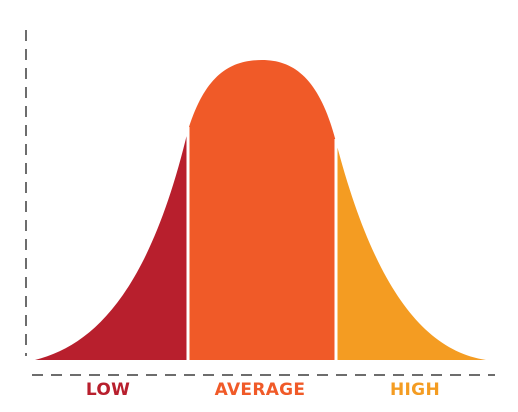  I want to click on label-low: LOW, so click(108, 390).